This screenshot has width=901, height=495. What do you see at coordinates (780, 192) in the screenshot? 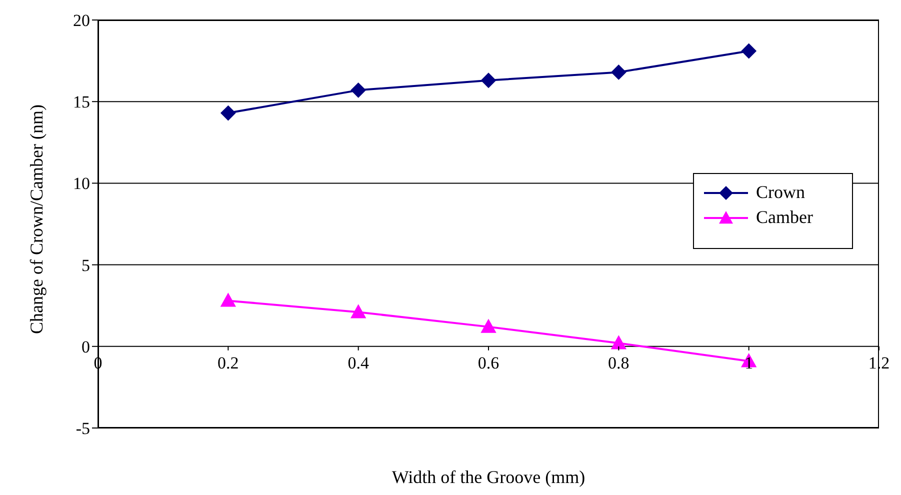
I see `legend-label: Crown` at bounding box center [780, 192].